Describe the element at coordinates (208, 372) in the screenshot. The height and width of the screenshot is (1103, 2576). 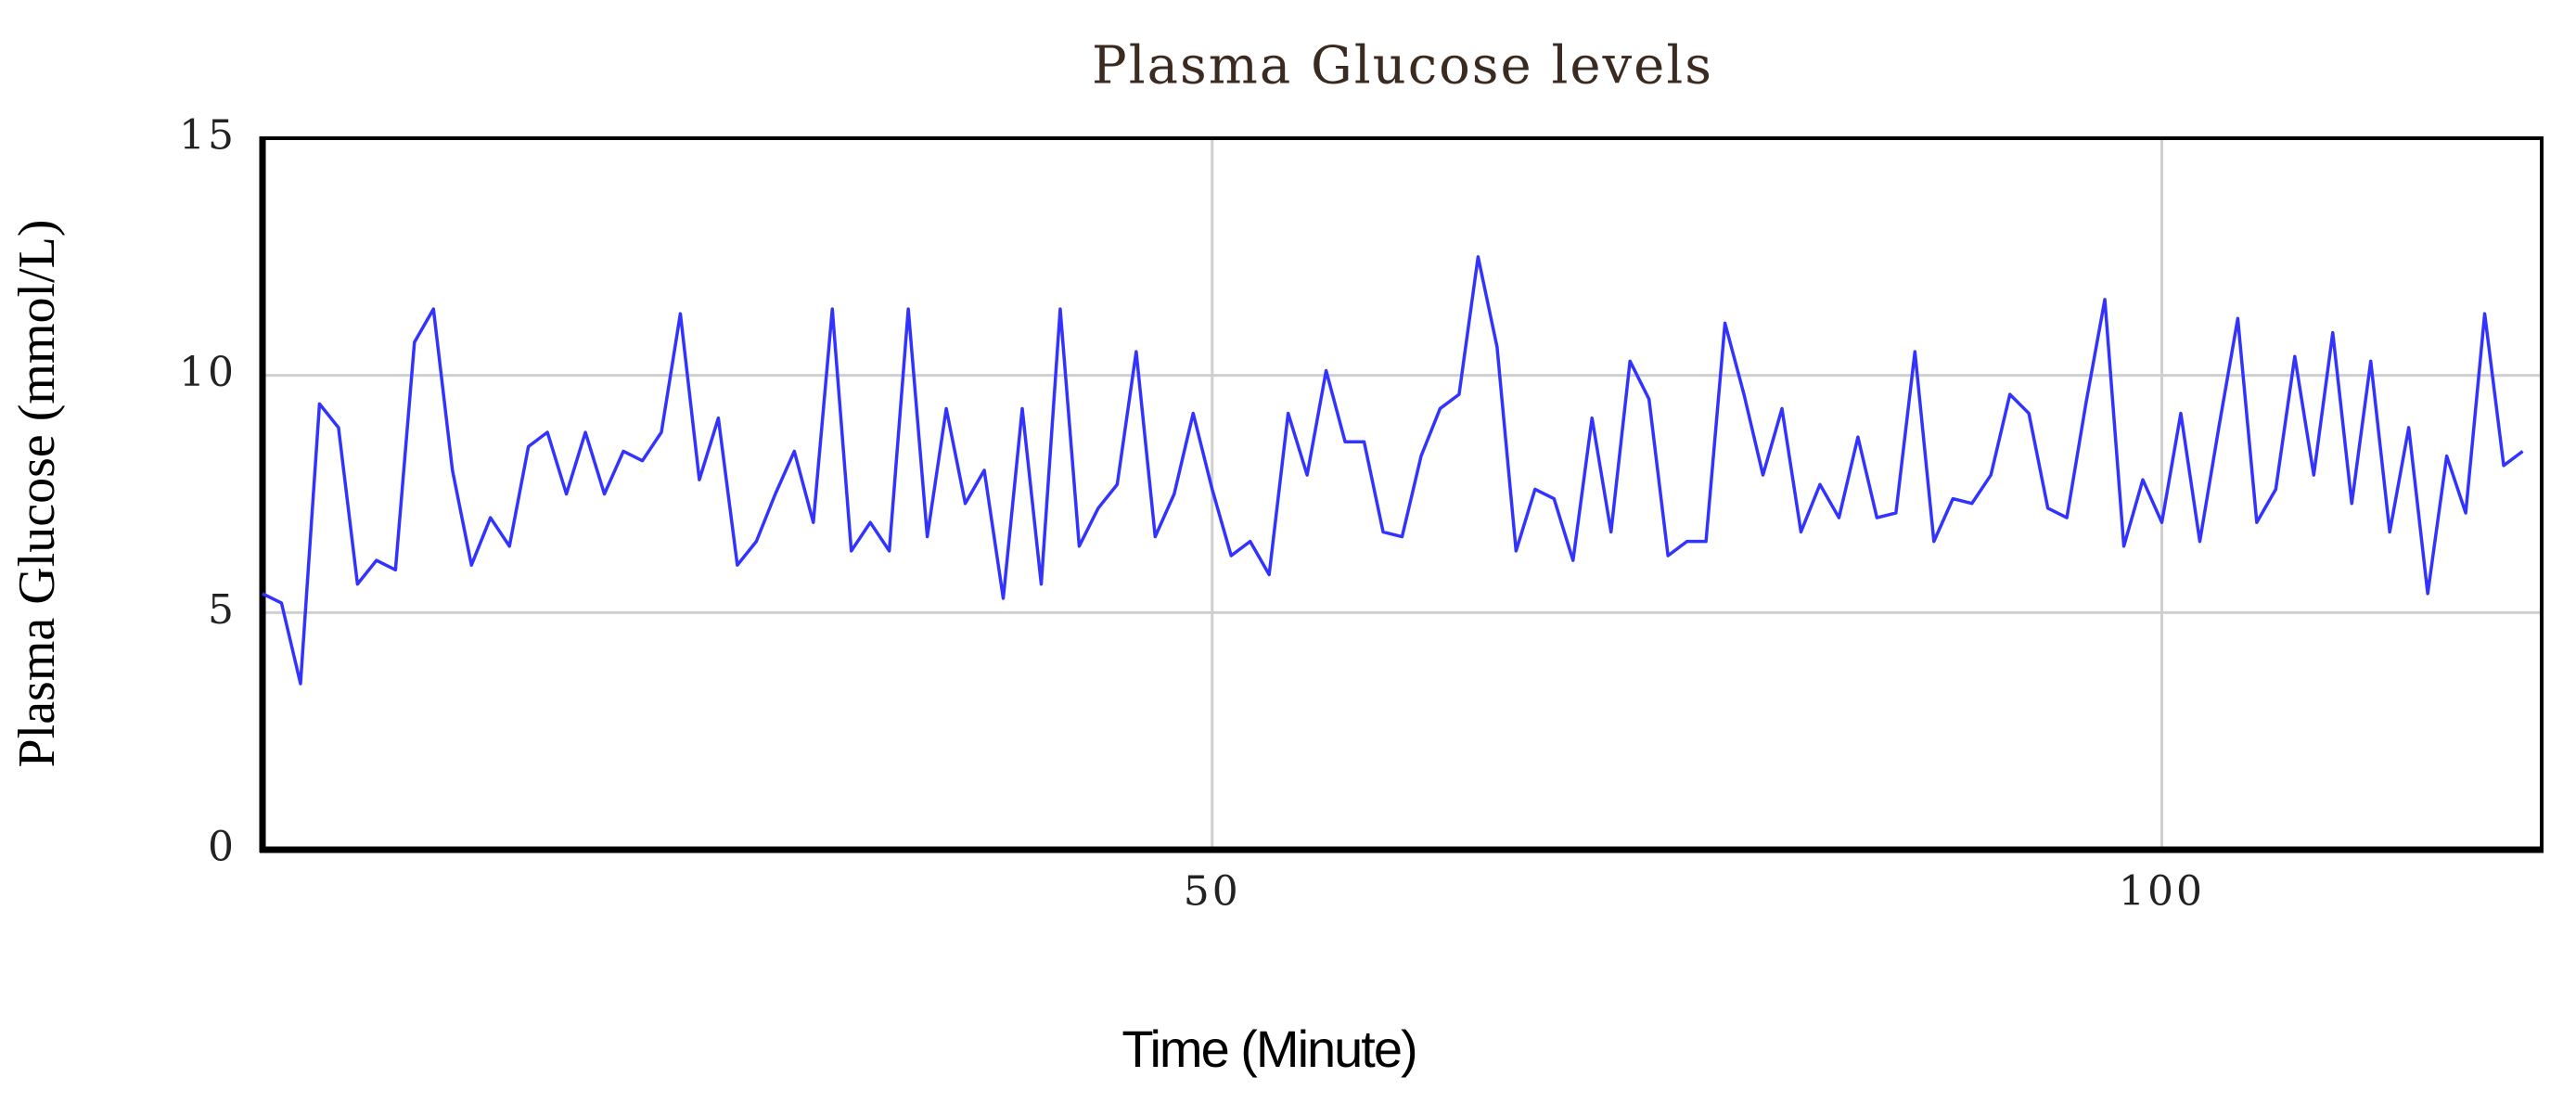
I see `y-tick-label: 10` at that location.